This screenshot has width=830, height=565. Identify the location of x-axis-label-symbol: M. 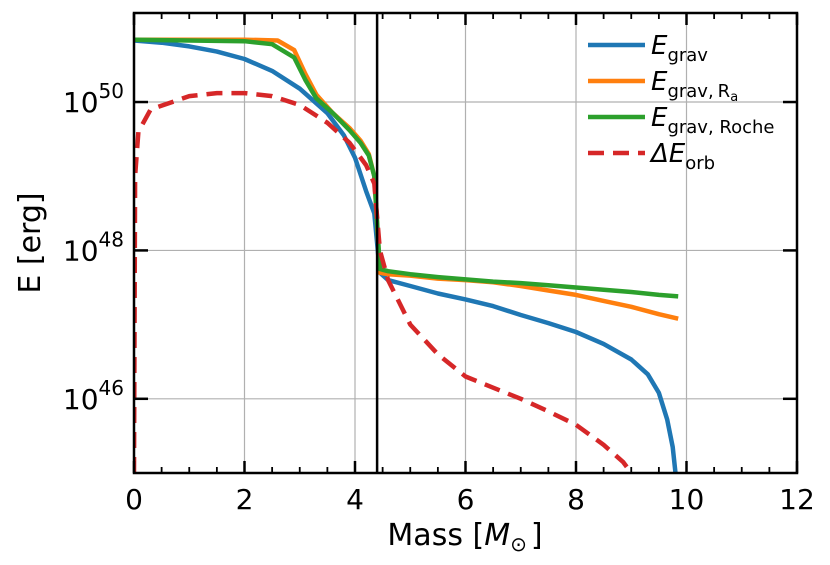
(497, 535).